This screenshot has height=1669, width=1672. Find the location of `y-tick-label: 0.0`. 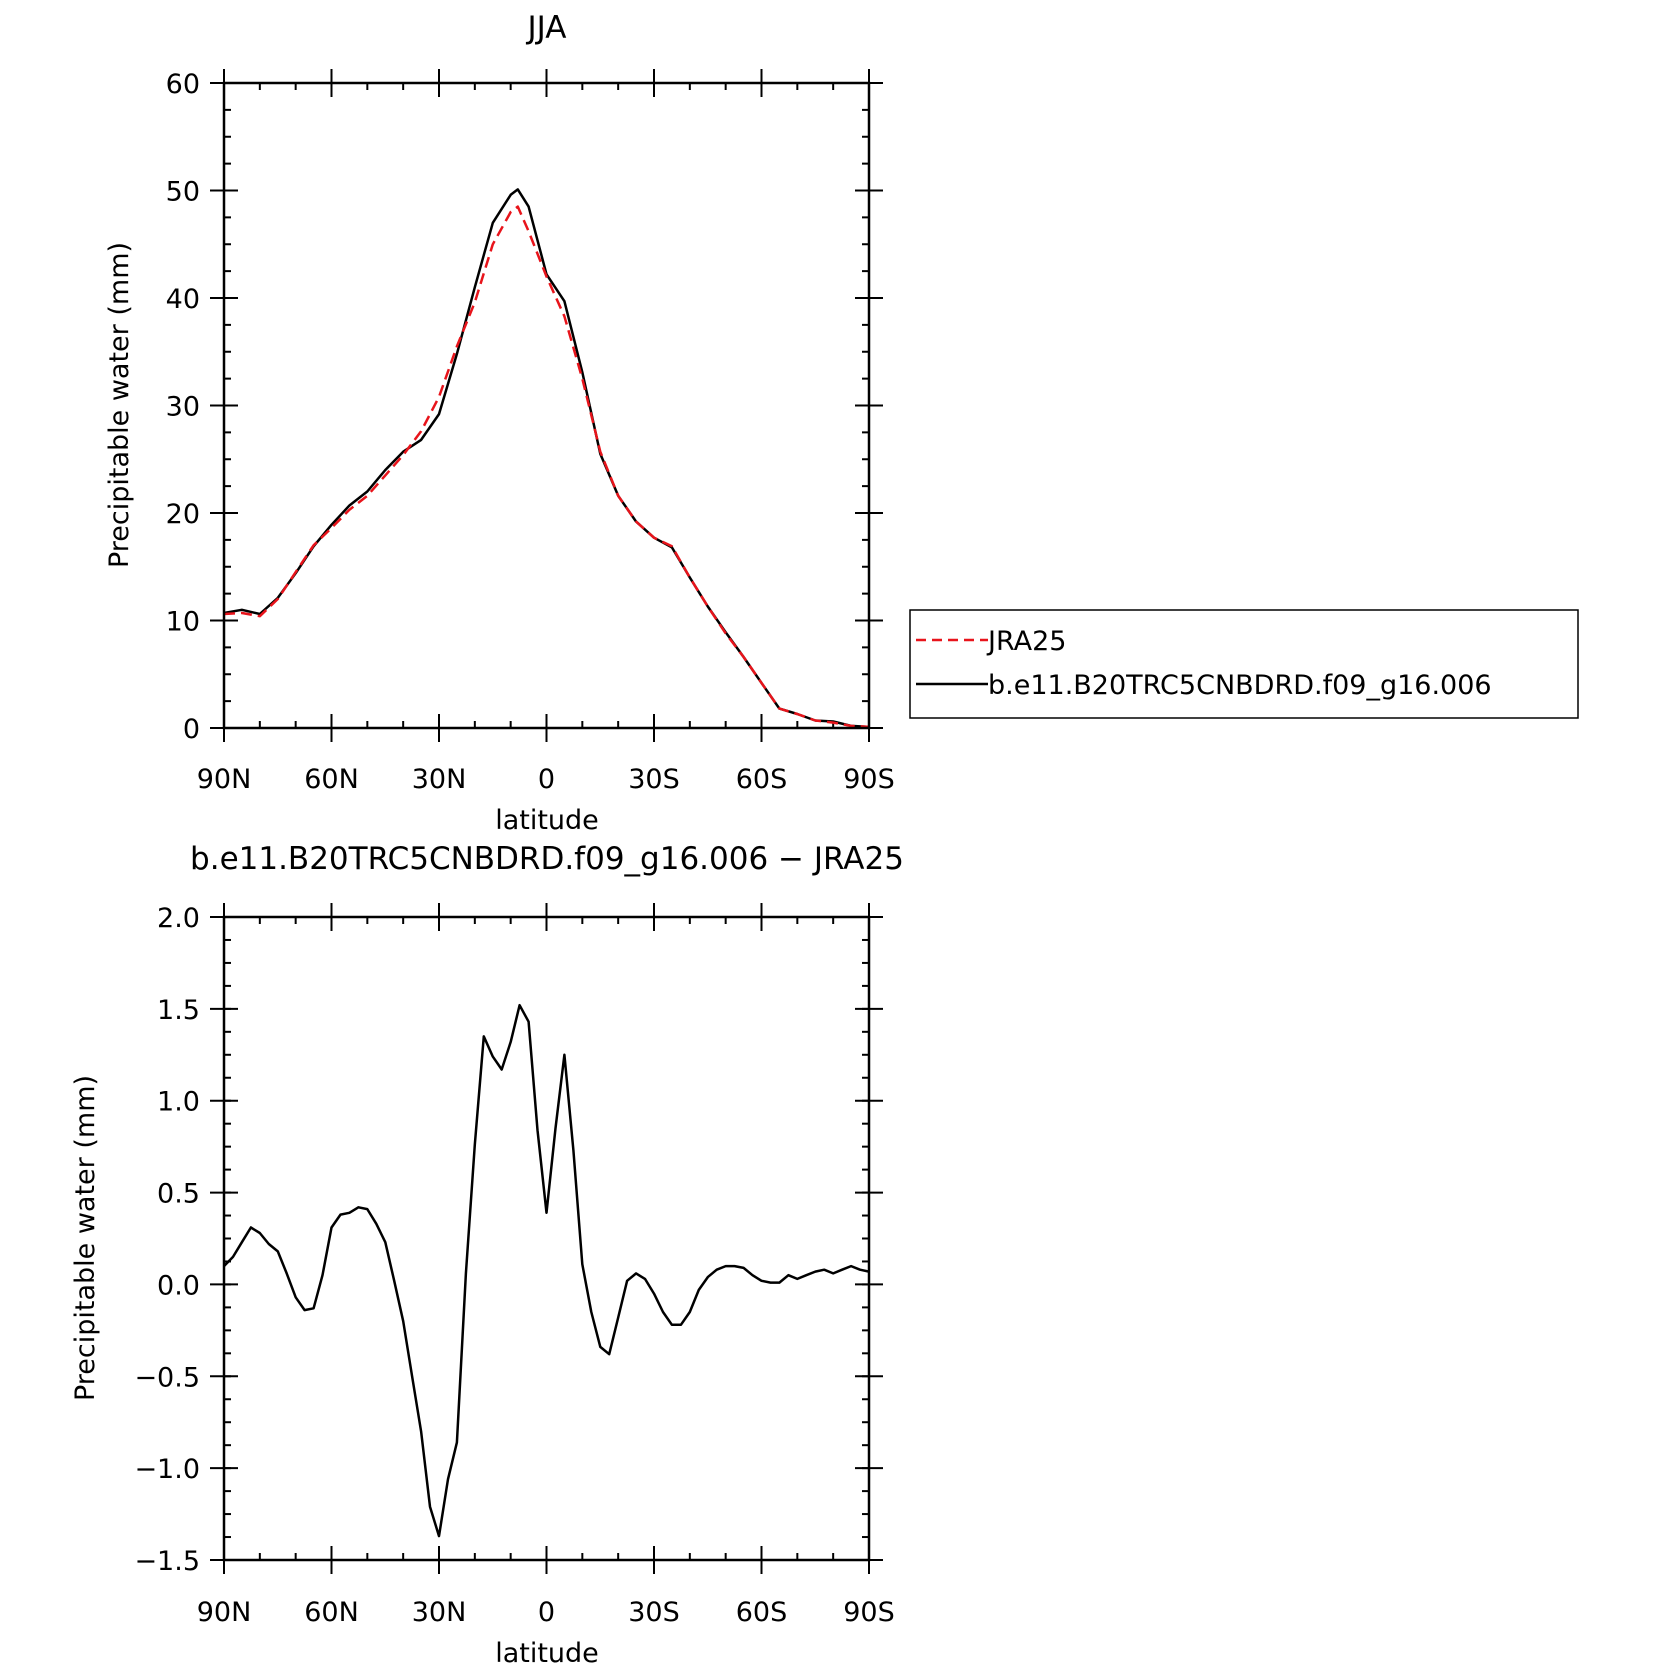

y-tick-label: 0.0 is located at coordinates (178, 1285).